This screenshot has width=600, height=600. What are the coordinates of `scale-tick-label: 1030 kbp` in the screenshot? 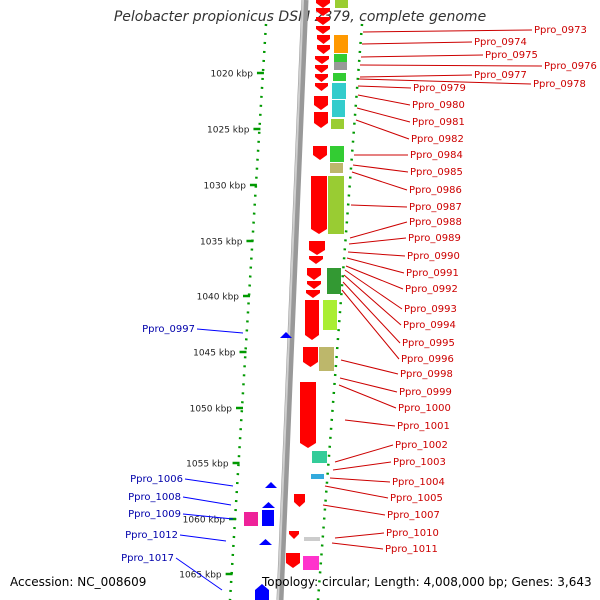 It's located at (225, 187).